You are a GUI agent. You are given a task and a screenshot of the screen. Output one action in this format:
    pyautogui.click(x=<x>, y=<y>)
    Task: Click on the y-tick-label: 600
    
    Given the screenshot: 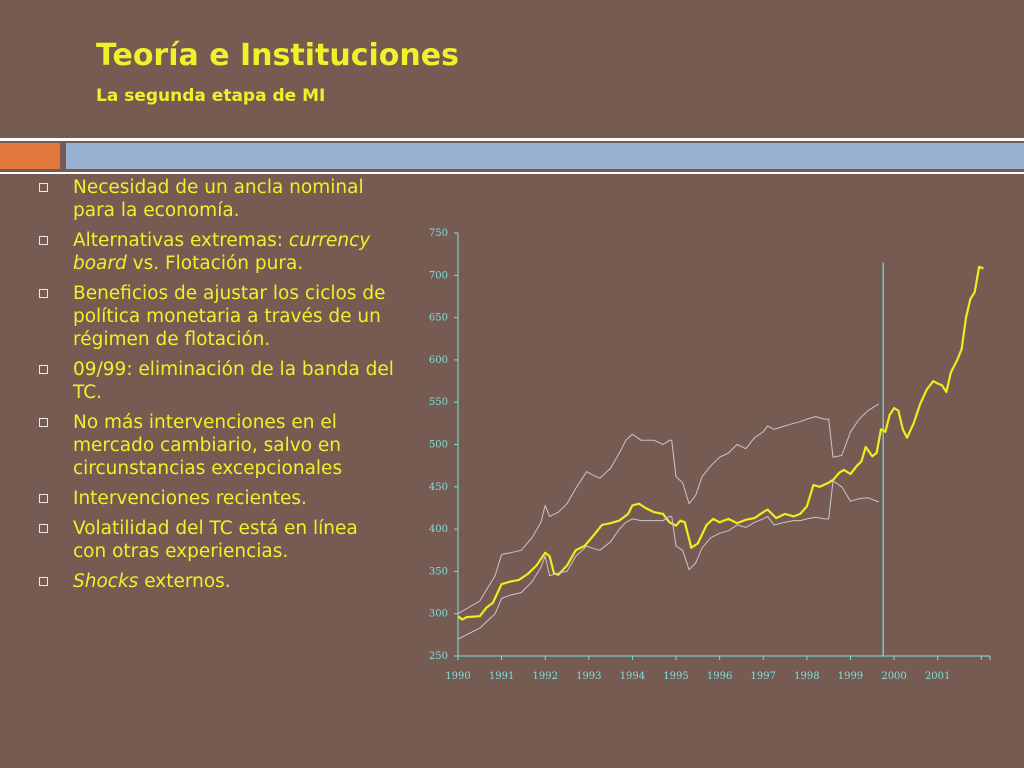 What is the action you would take?
    pyautogui.click(x=438, y=360)
    